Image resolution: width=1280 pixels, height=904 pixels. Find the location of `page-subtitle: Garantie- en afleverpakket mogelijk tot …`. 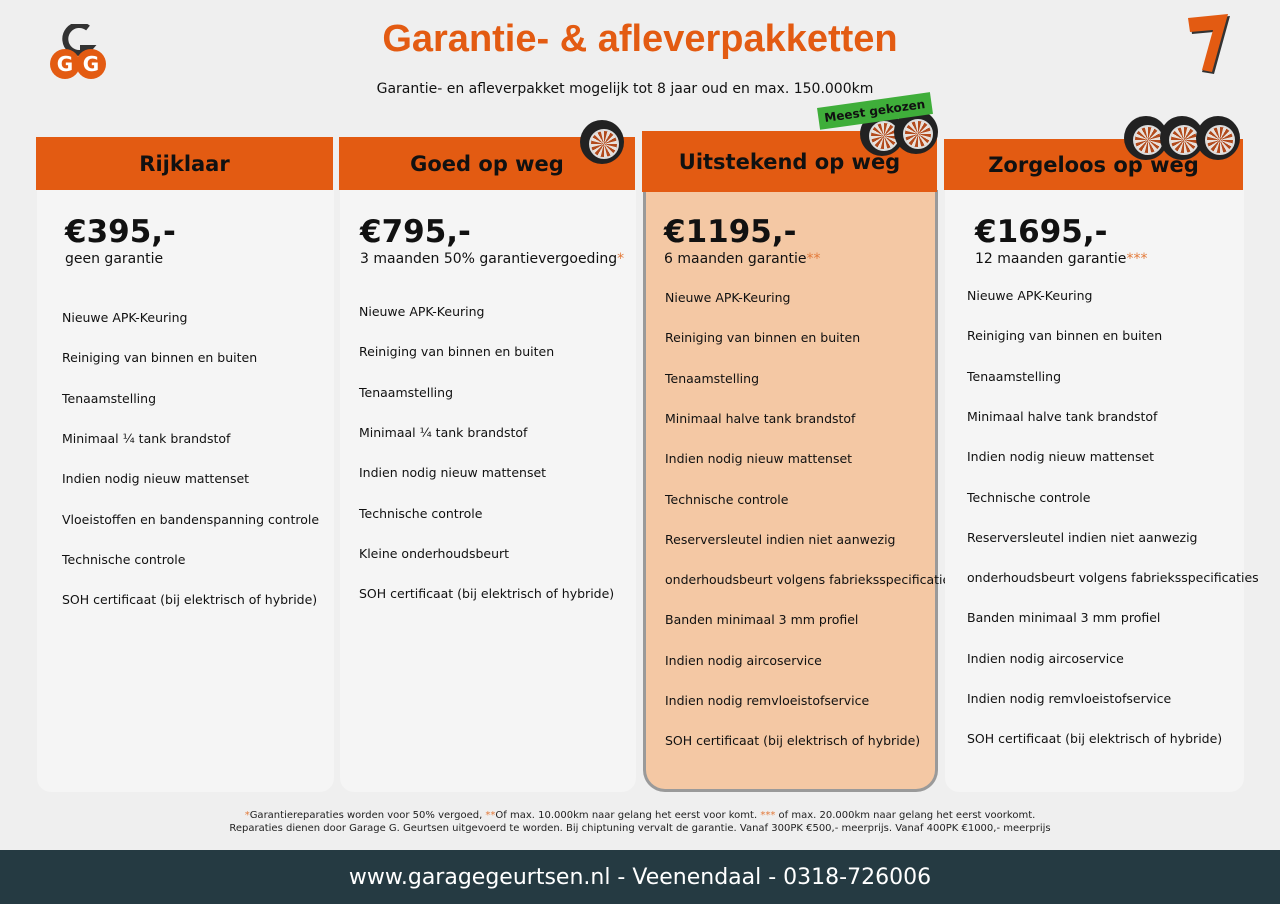

page-subtitle: Garantie- en afleverpakket mogelijk tot … is located at coordinates (625, 89).